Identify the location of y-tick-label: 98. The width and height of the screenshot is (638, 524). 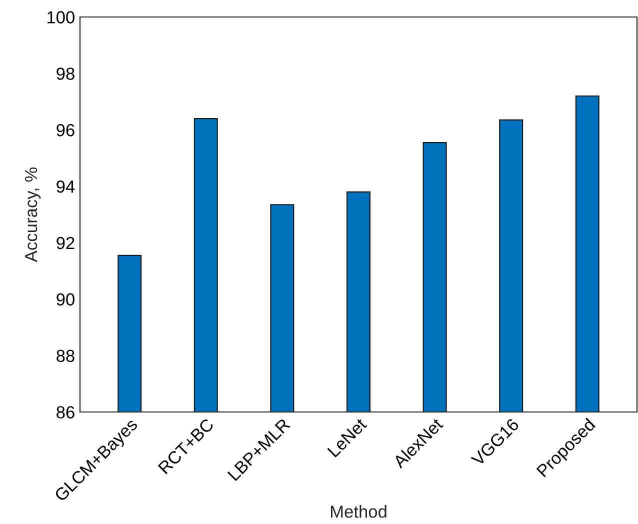
(65, 74).